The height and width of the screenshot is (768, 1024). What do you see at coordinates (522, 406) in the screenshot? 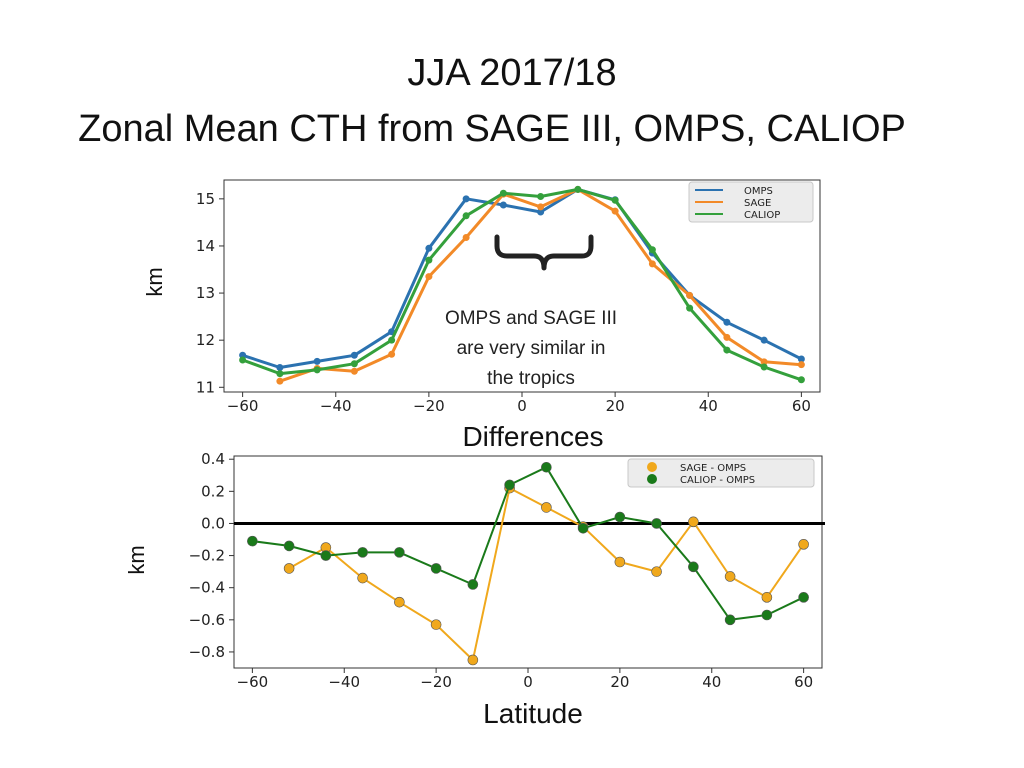
I see `chart-0-xtick-label: 0` at bounding box center [522, 406].